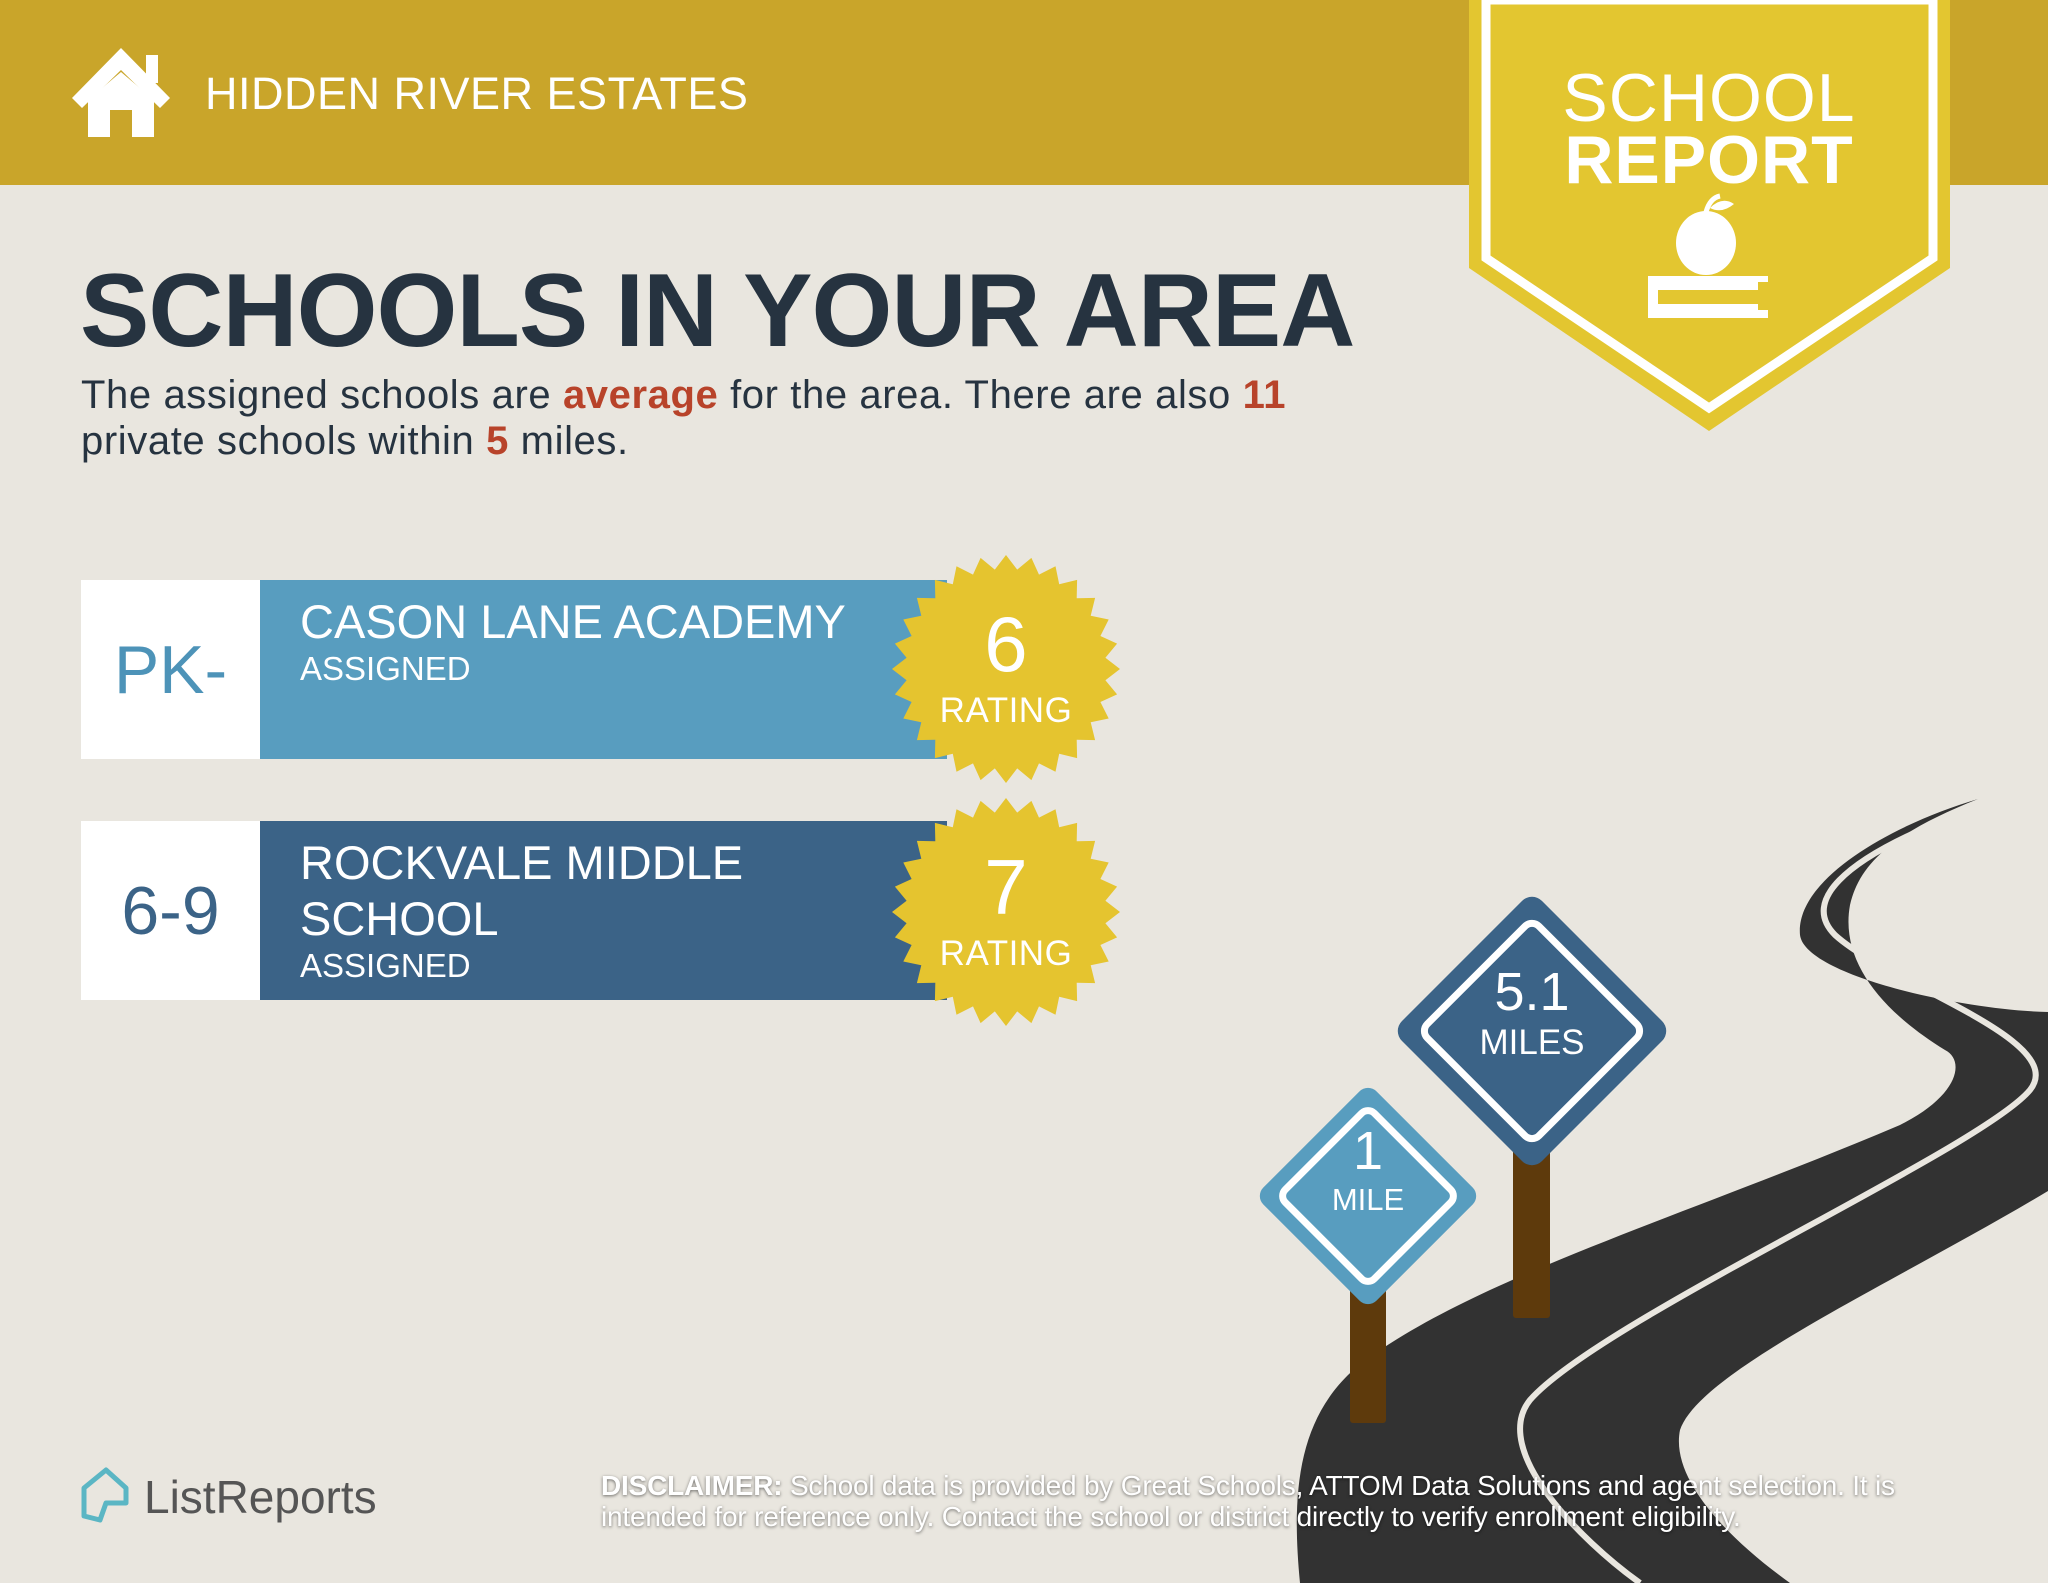  What do you see at coordinates (497, 441) in the screenshot?
I see `search-radius: 5` at bounding box center [497, 441].